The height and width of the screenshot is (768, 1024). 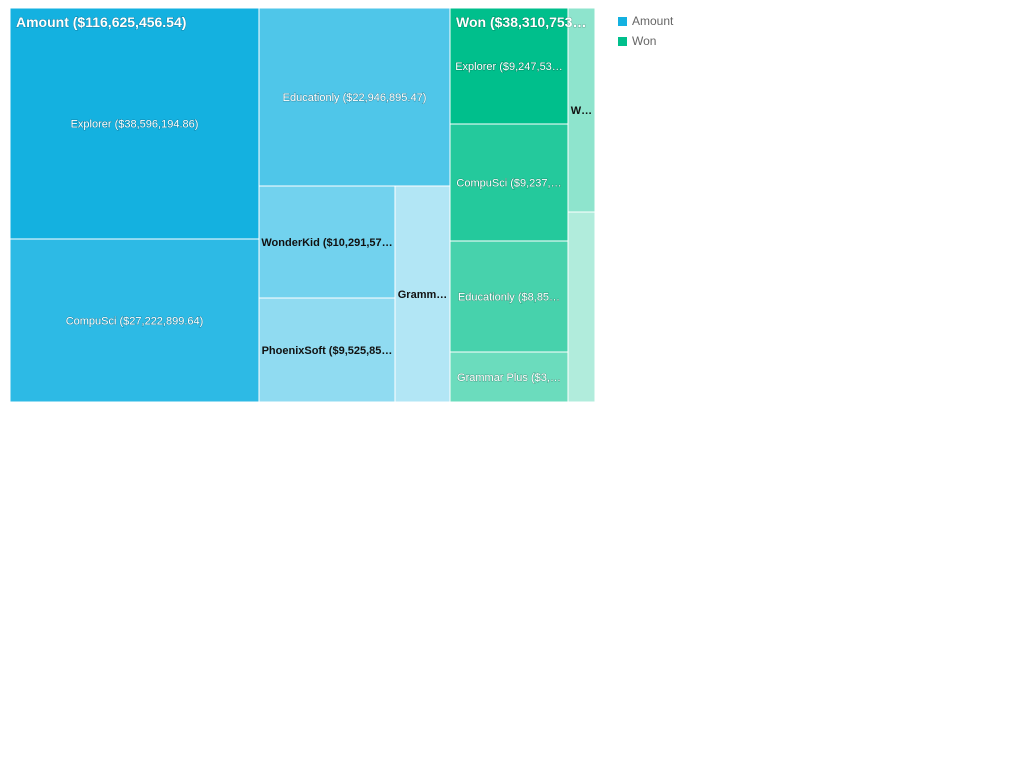 I want to click on treemap-tile-amount-explorer, so click(x=134, y=123).